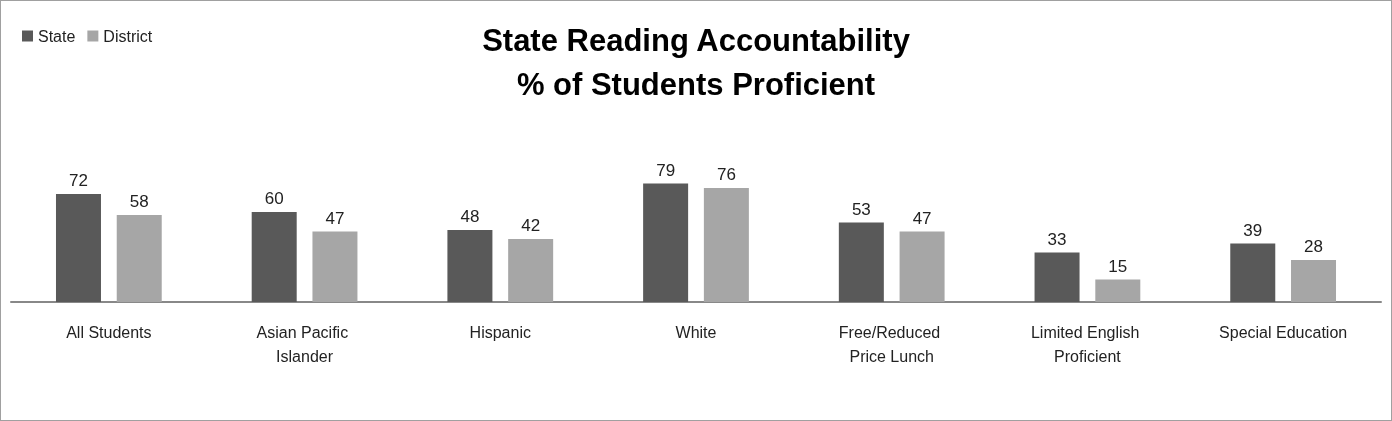 Image resolution: width=1392 pixels, height=421 pixels. I want to click on data-label: 76, so click(726, 174).